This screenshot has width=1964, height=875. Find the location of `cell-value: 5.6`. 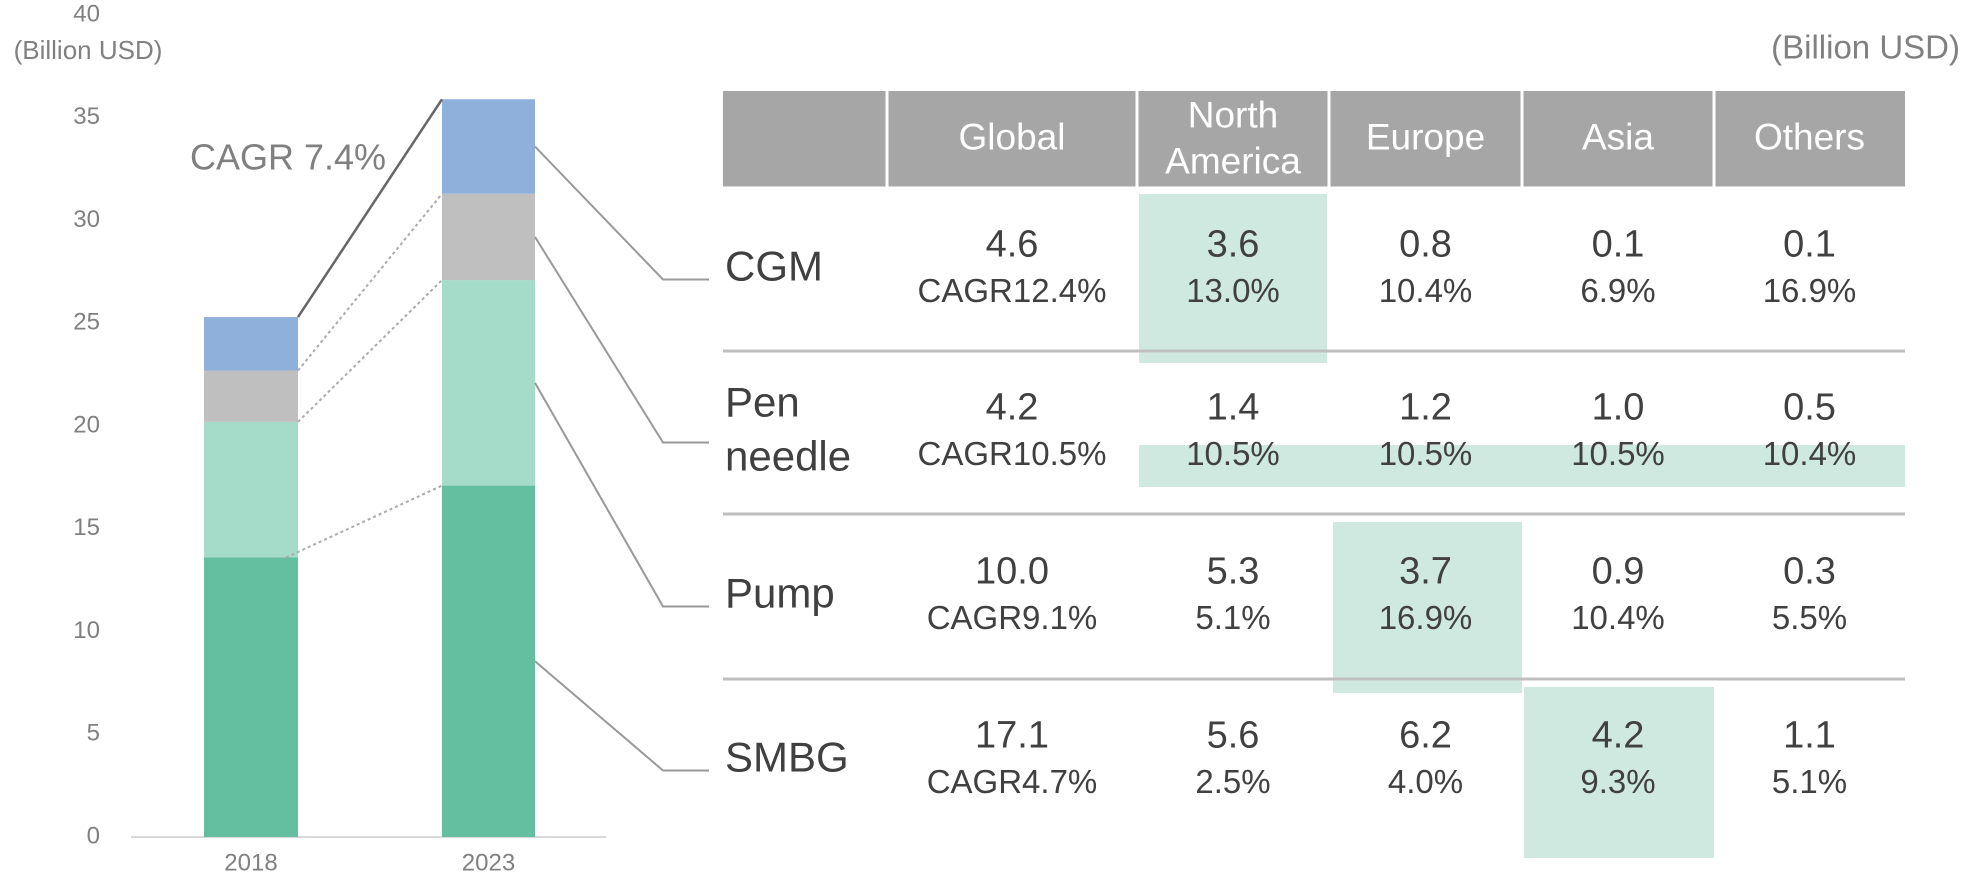

cell-value: 5.6 is located at coordinates (1233, 736).